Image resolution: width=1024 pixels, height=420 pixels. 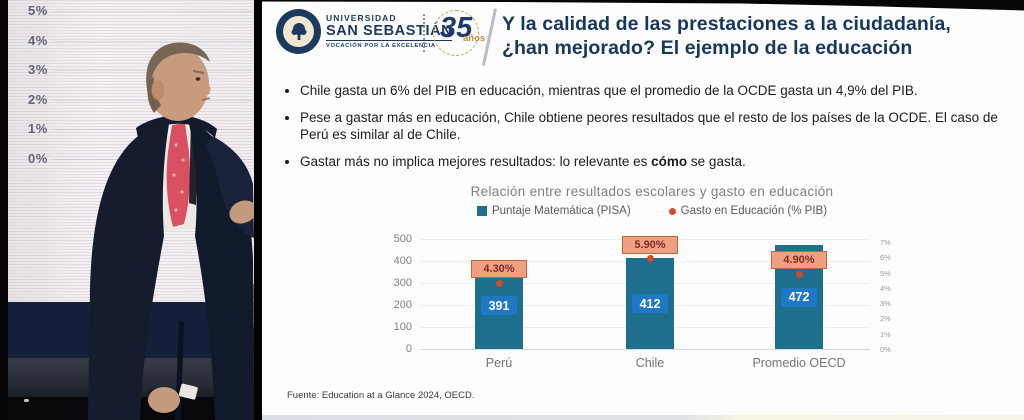 I want to click on right-axis-tick: 6%, so click(x=885, y=258).